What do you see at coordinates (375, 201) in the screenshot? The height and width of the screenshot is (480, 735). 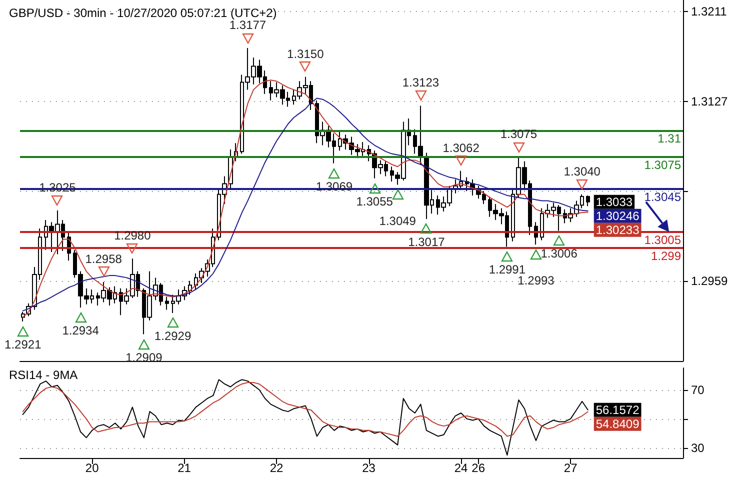 I see `annotation: 1.3055` at bounding box center [375, 201].